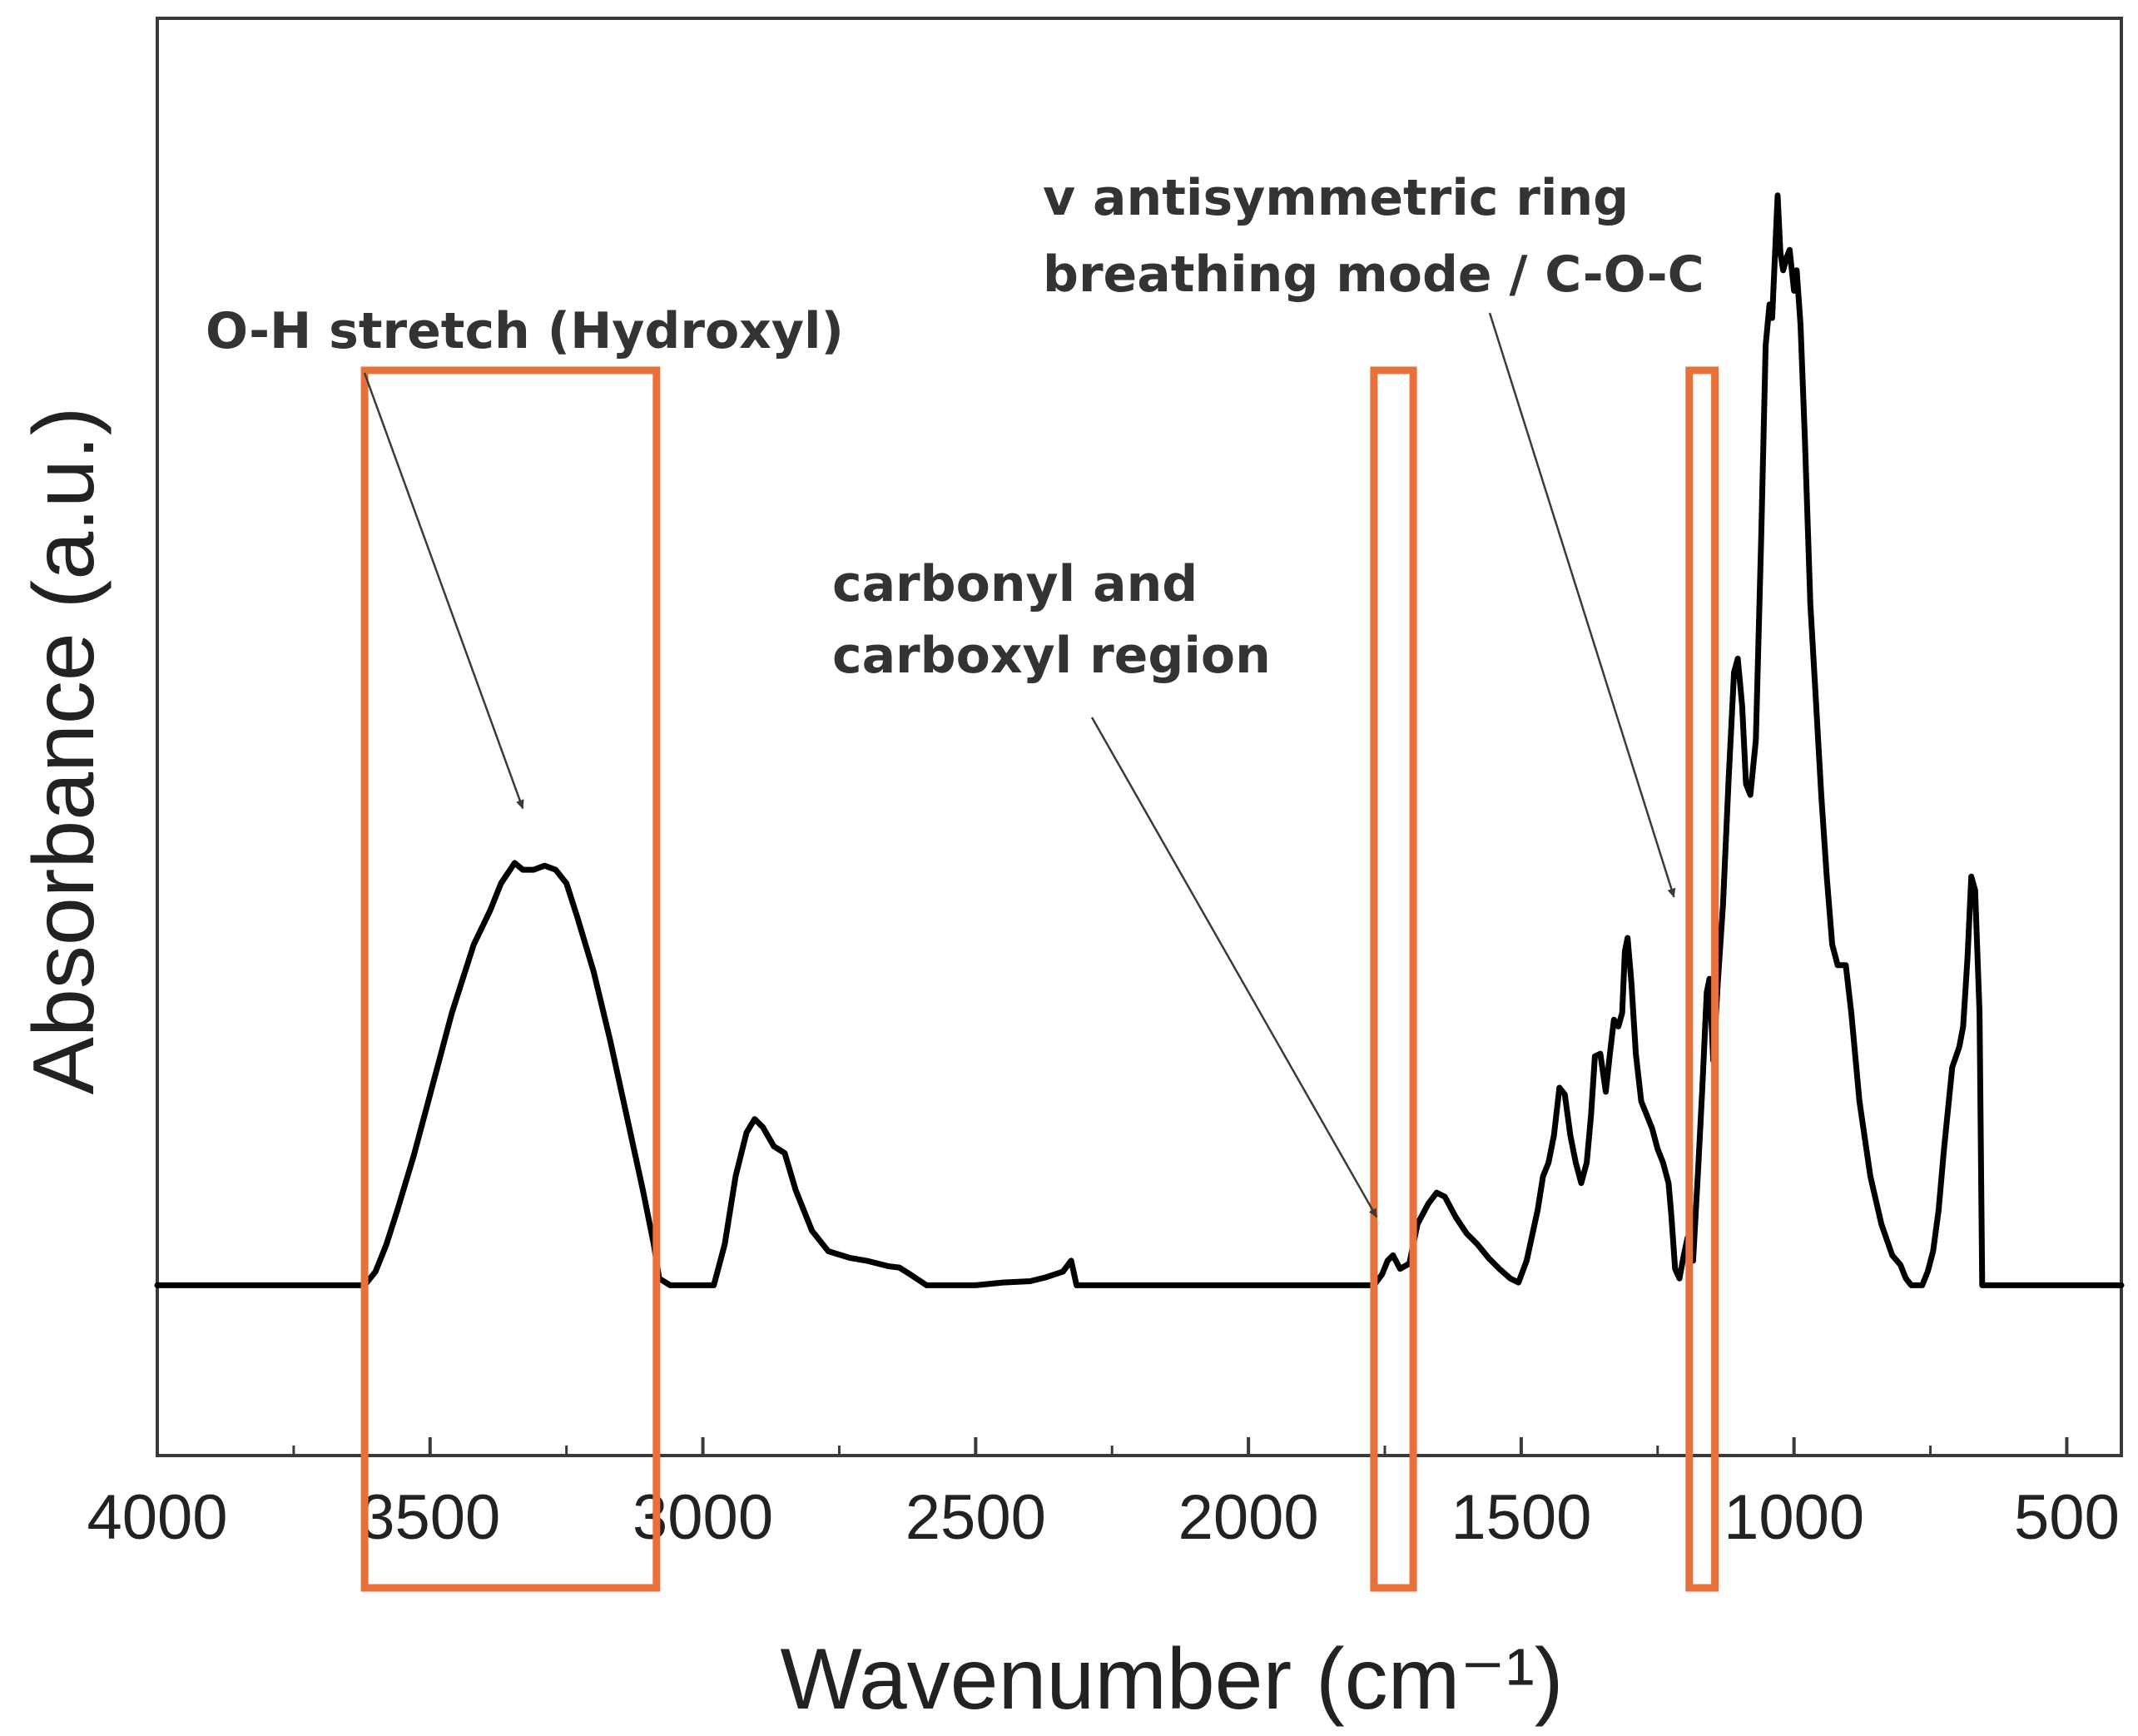 The width and height of the screenshot is (2138, 1736). I want to click on x-tick-label-500: 500, so click(2067, 1518).